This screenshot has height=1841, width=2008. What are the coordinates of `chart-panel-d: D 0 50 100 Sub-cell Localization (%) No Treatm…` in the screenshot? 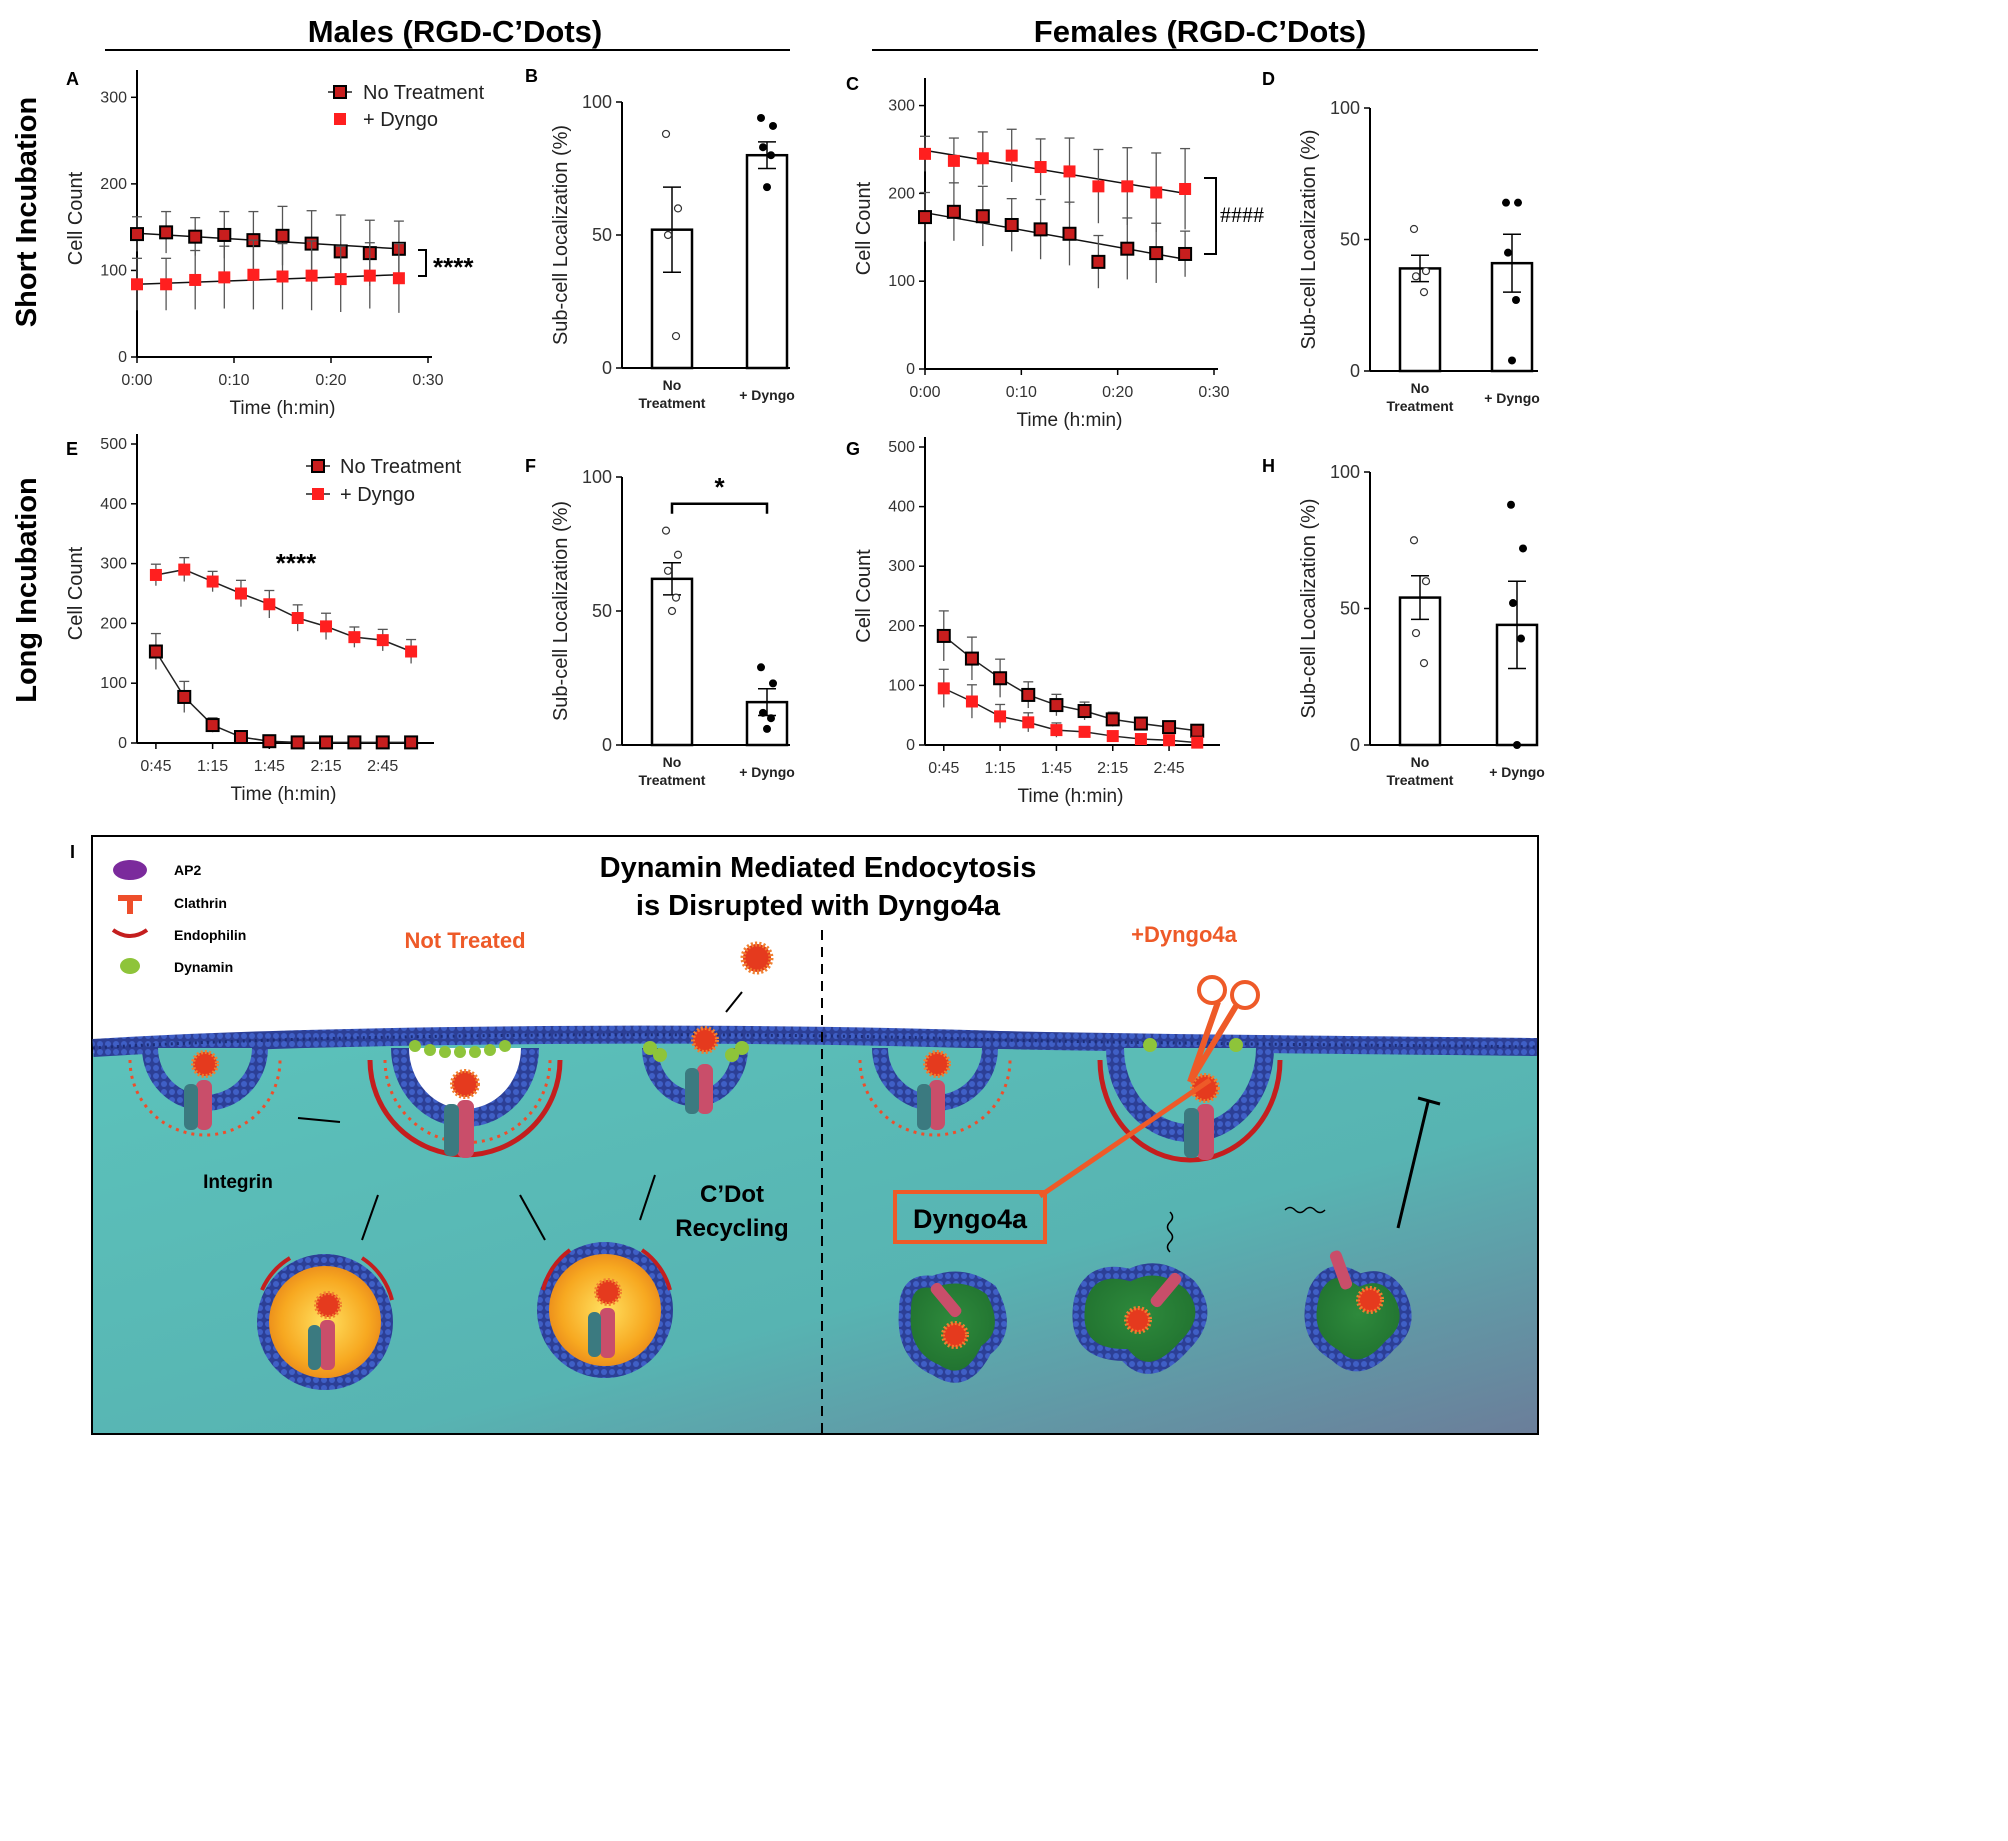 It's located at (1401, 241).